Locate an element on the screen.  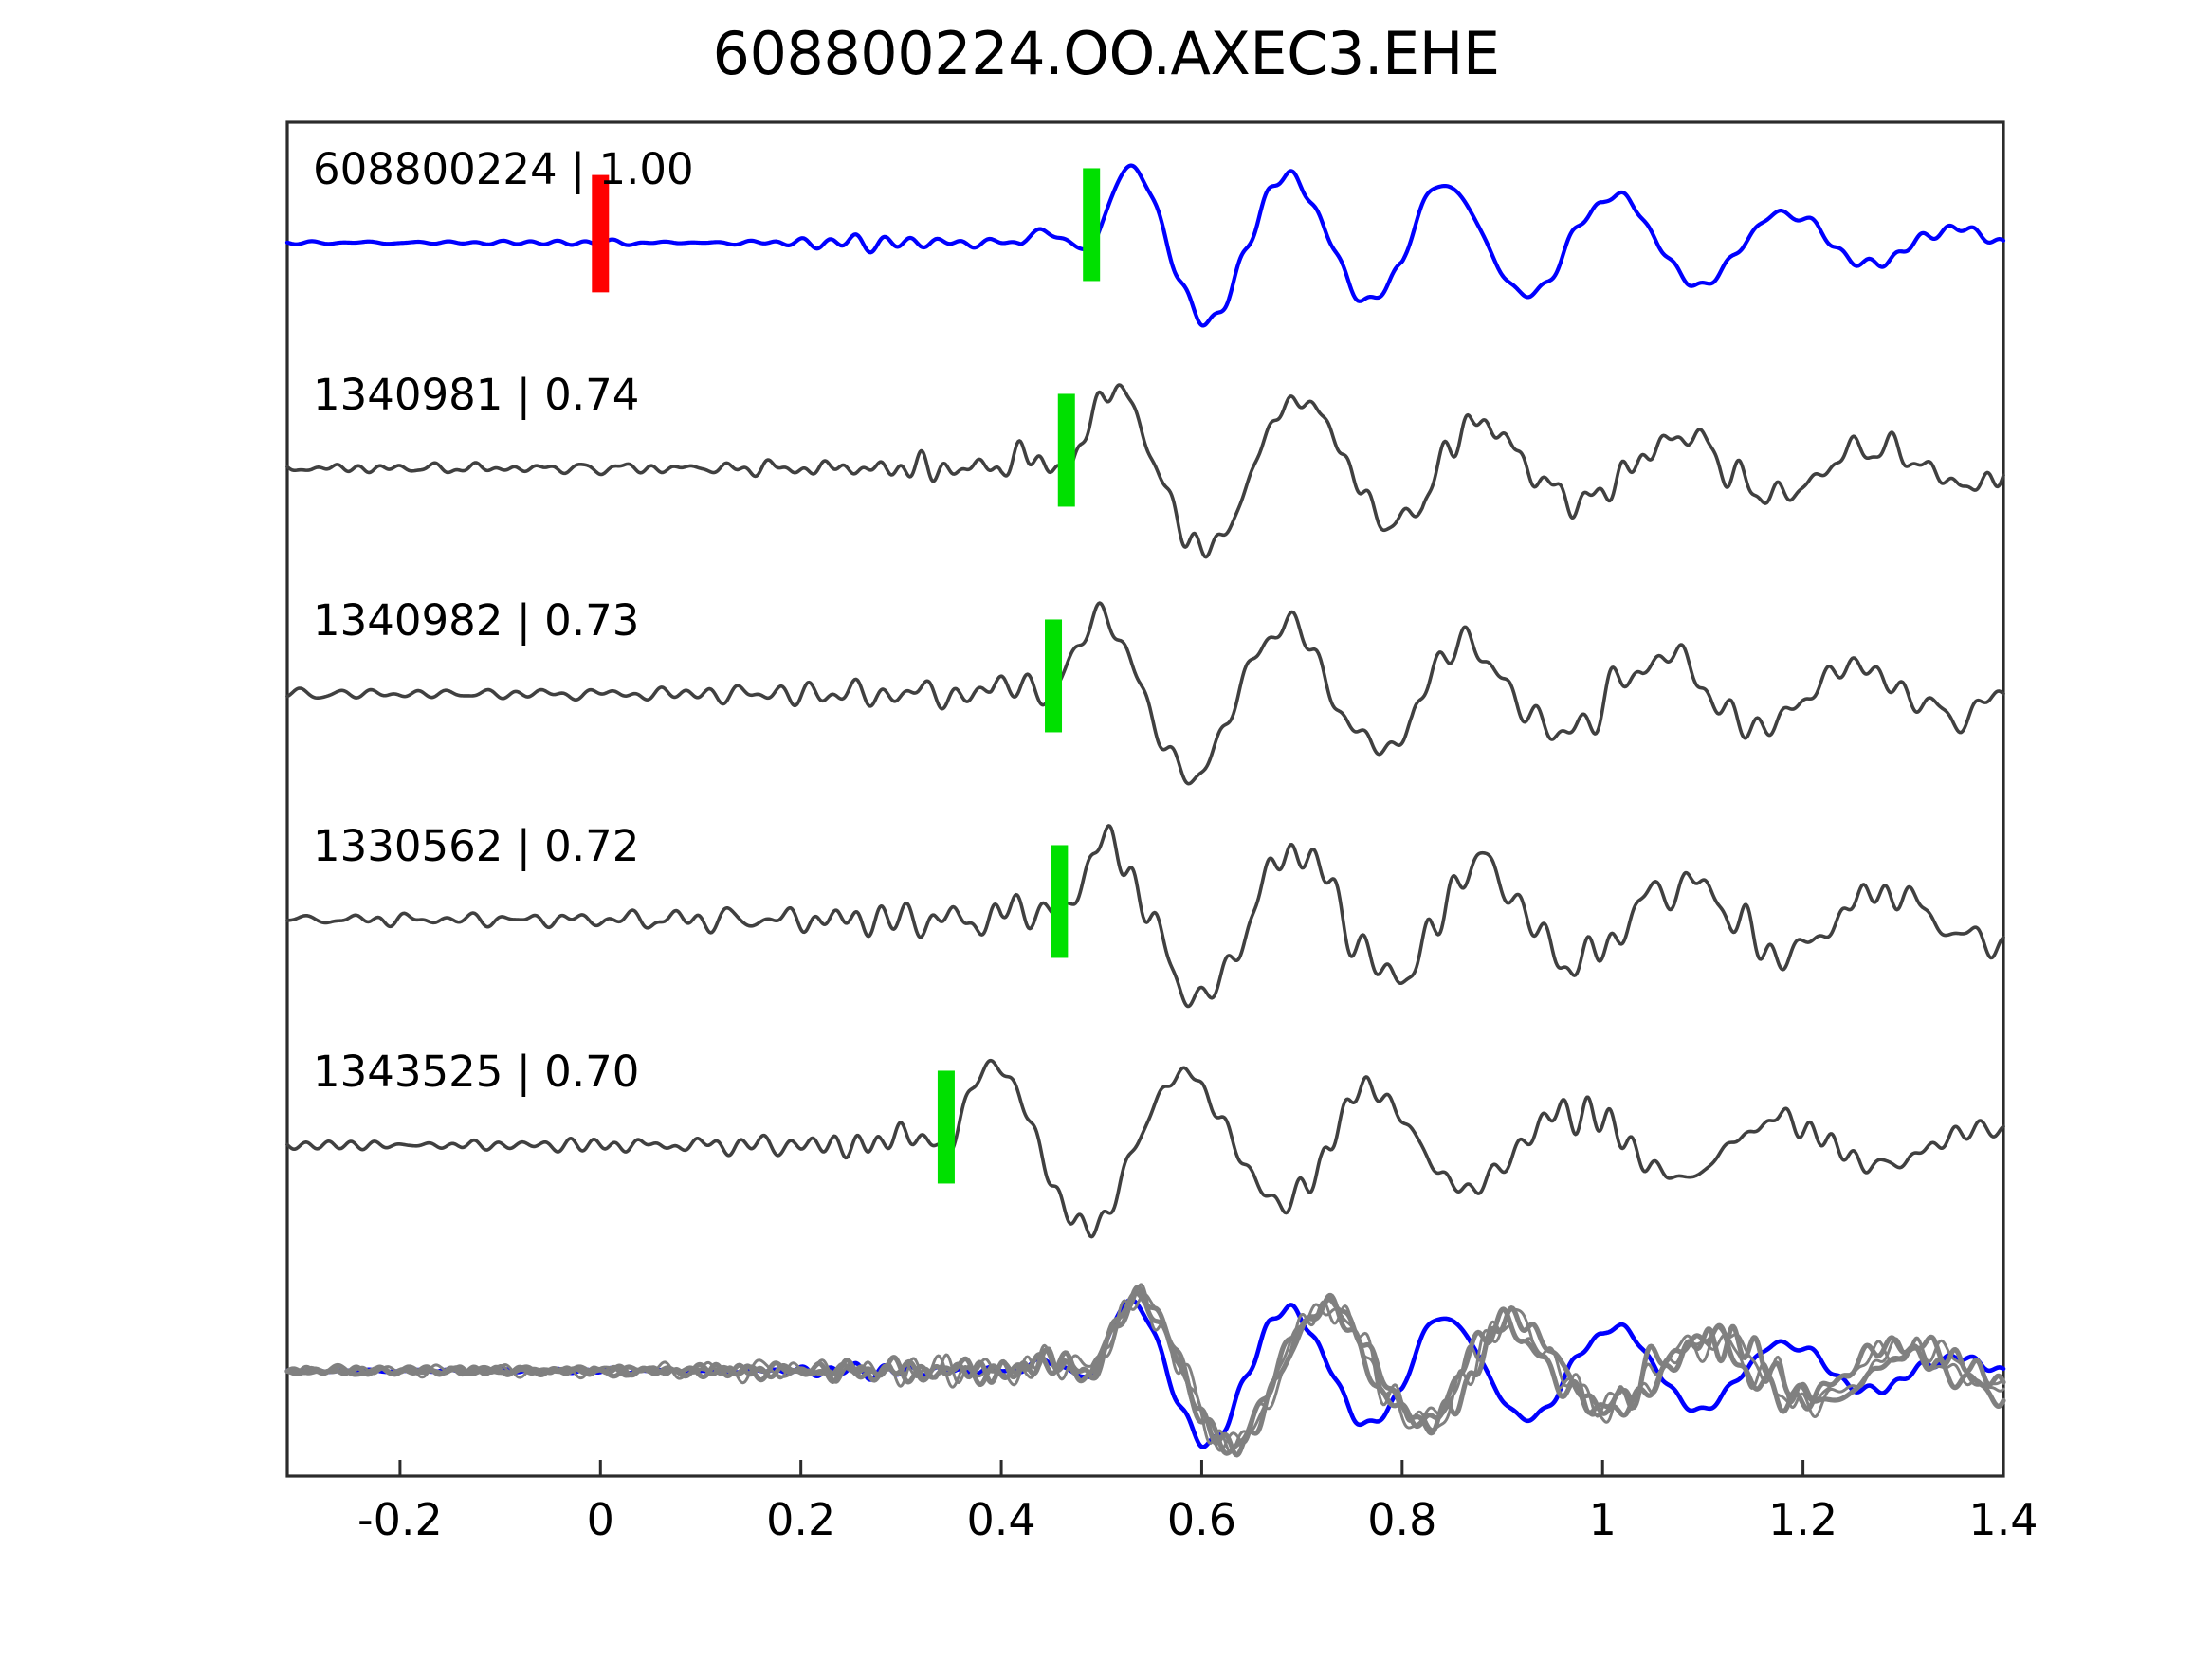
x-tick-label: 0.8 is located at coordinates (1401, 1519).